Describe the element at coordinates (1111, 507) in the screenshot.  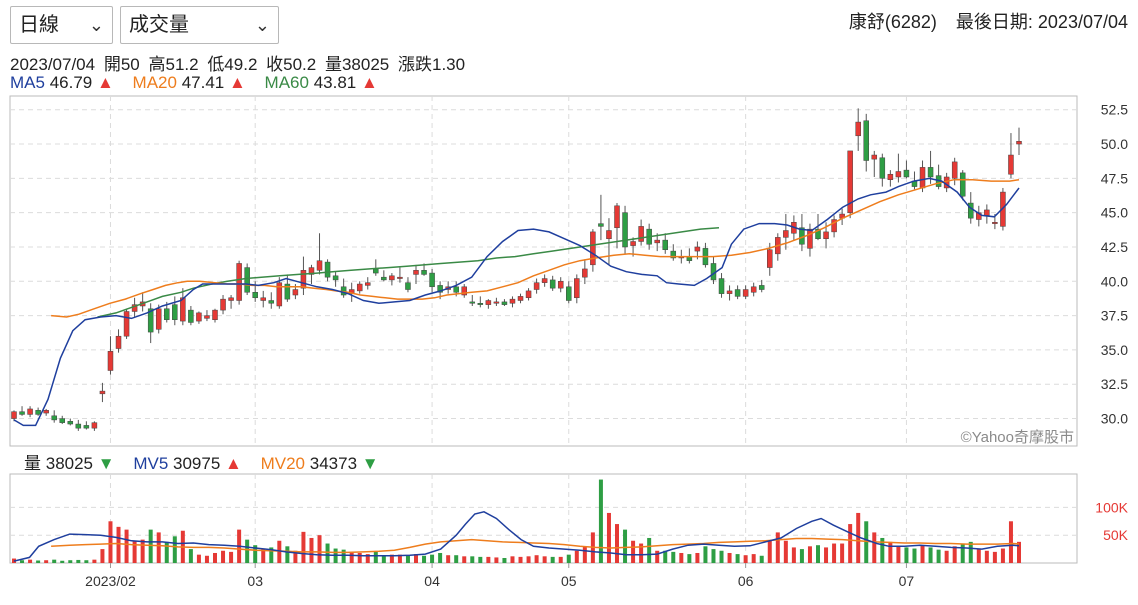
I see `volume-tick-label: 100K` at that location.